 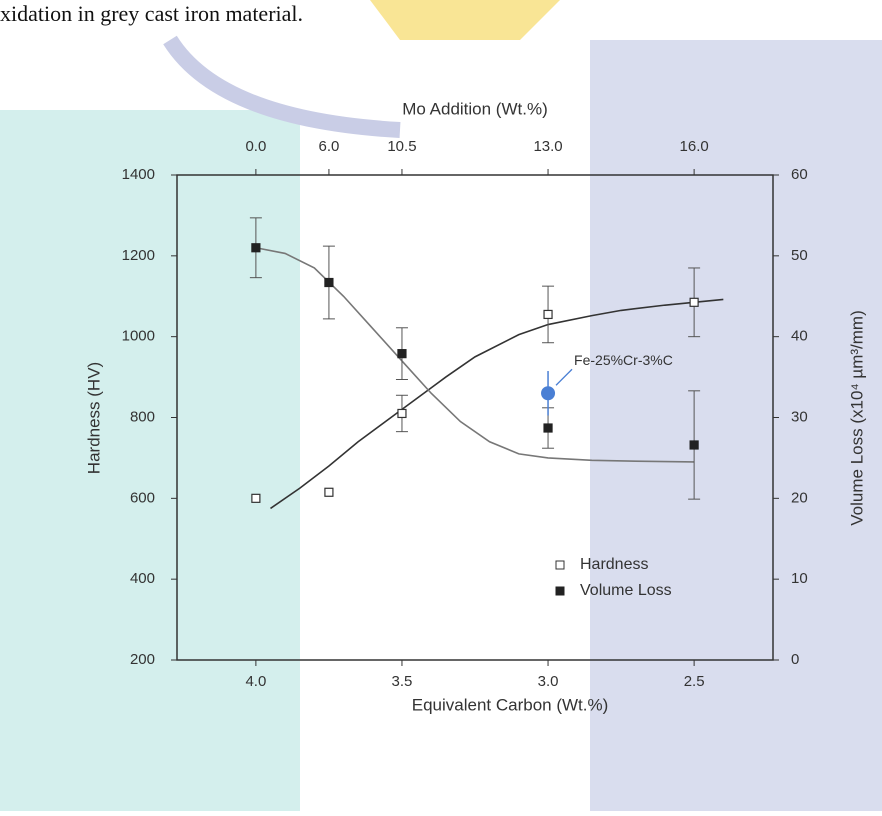 What do you see at coordinates (799, 578) in the screenshot?
I see `y2-tick-label: 10` at bounding box center [799, 578].